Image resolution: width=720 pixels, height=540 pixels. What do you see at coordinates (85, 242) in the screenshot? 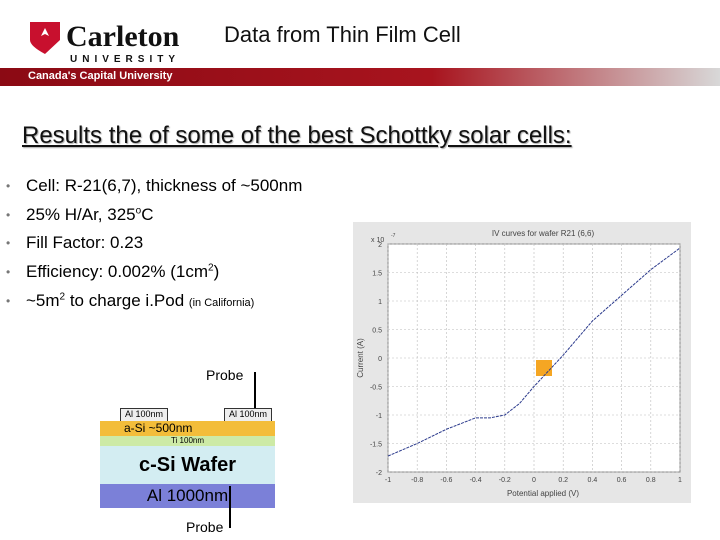
I see `bullet-text: Fill Factor: 0.23` at bounding box center [85, 242].